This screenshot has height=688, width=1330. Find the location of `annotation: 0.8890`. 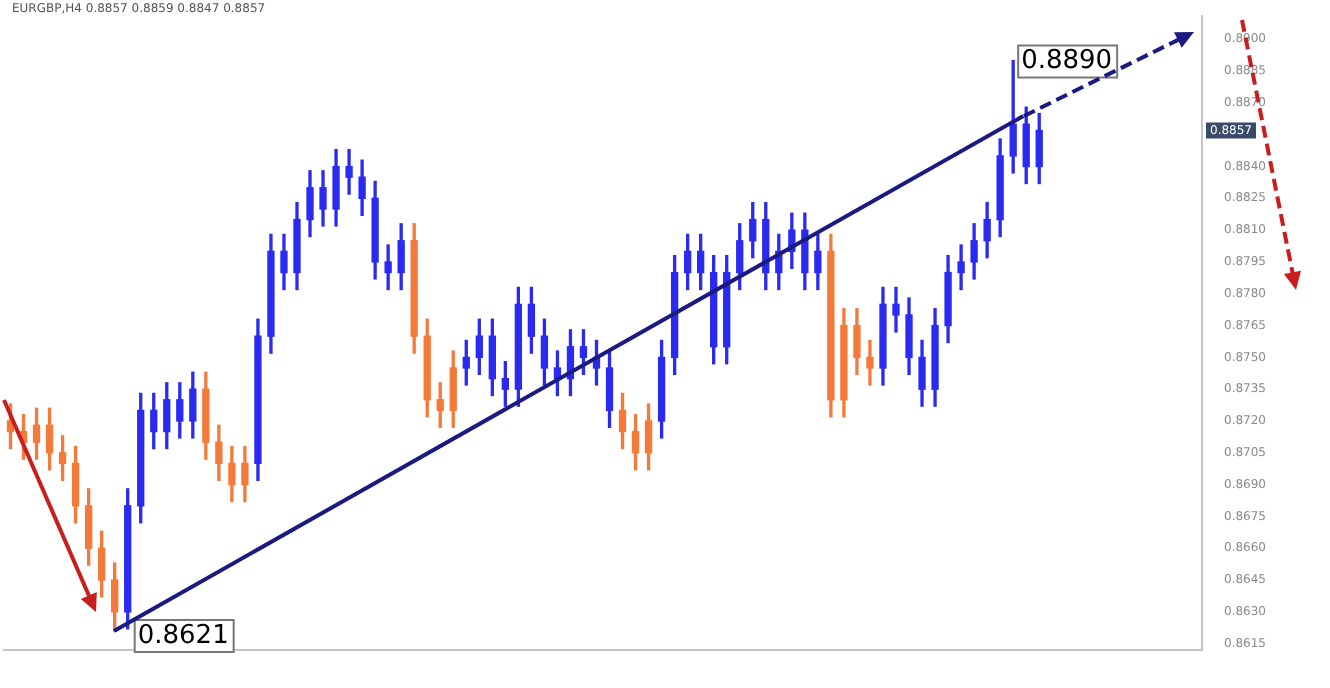

annotation: 0.8890 is located at coordinates (1067, 61).